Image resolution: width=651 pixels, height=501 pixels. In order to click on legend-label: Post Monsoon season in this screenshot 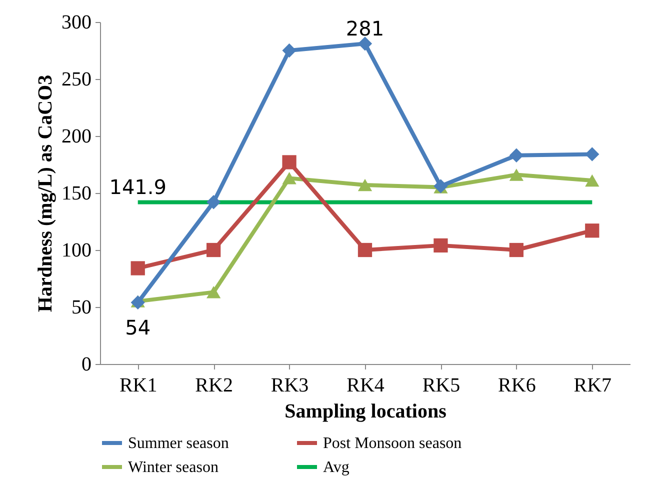, I will do `click(392, 443)`.